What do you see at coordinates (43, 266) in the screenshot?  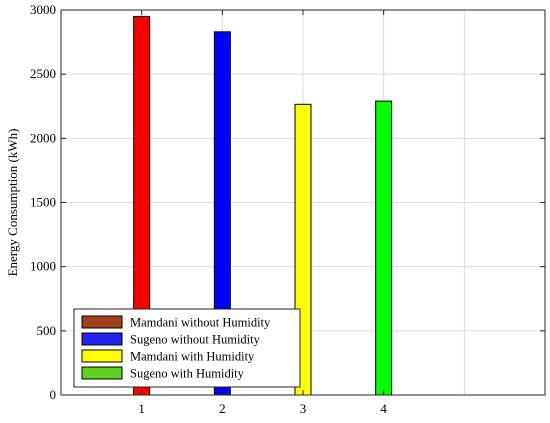 I see `y-tick-label-2: 1000` at bounding box center [43, 266].